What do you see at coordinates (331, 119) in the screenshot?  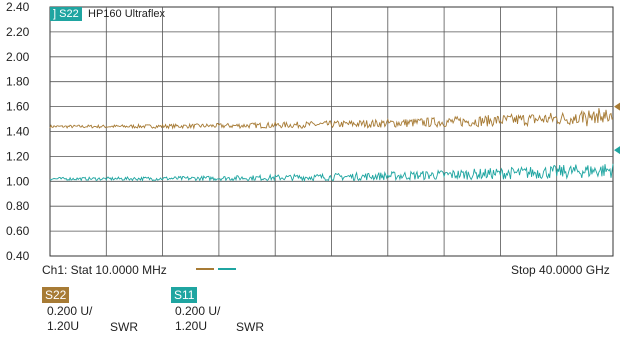 I see `trace-s22` at bounding box center [331, 119].